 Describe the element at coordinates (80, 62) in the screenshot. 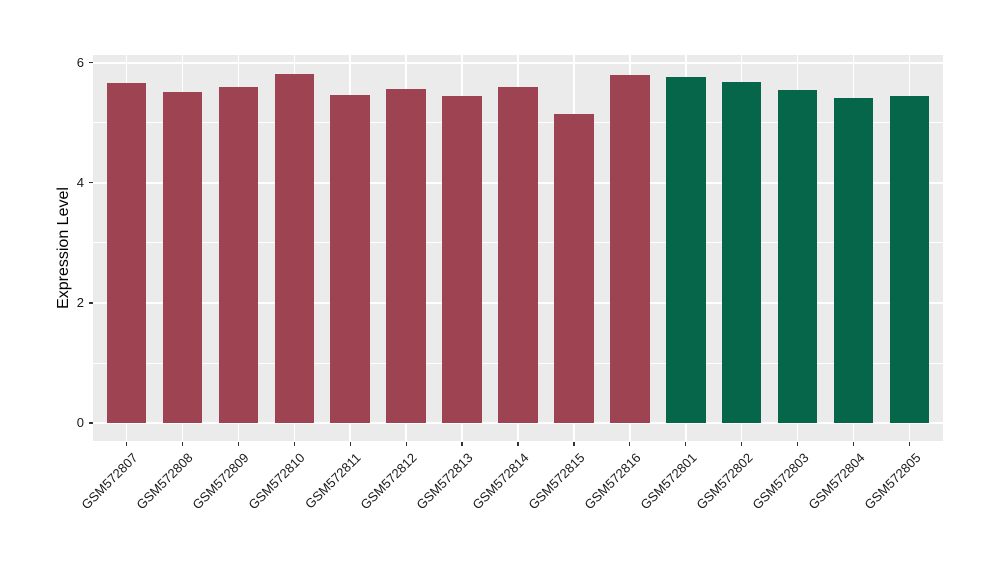

I see `y-tick-label: 6` at that location.